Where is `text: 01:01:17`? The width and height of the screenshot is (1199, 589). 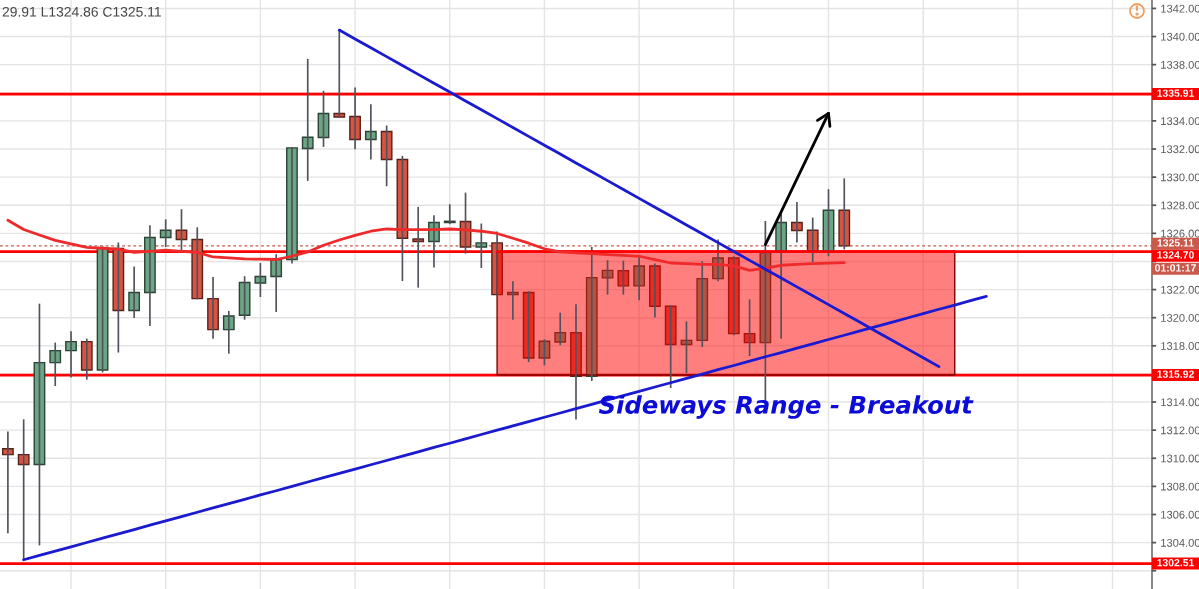 text: 01:01:17 is located at coordinates (1175, 268).